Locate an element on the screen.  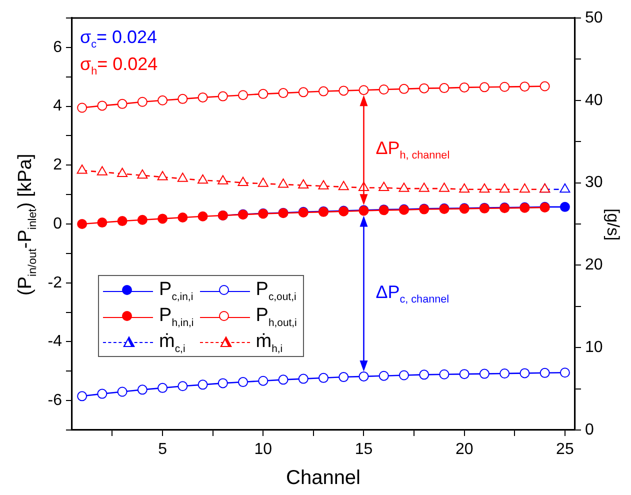
annotation: σ$_{h}$= 0.024 is located at coordinates (119, 66).